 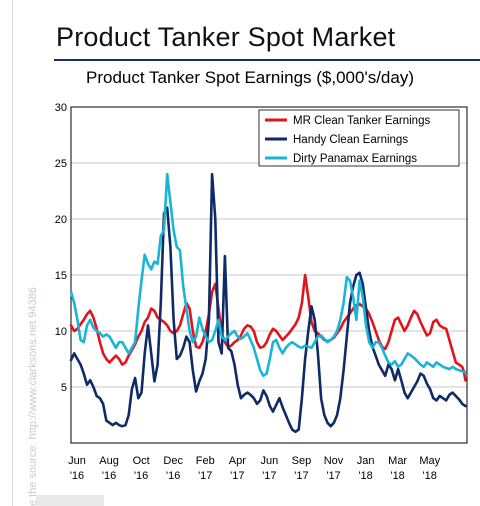 I want to click on x-tick-month: Apr, so click(x=237, y=461).